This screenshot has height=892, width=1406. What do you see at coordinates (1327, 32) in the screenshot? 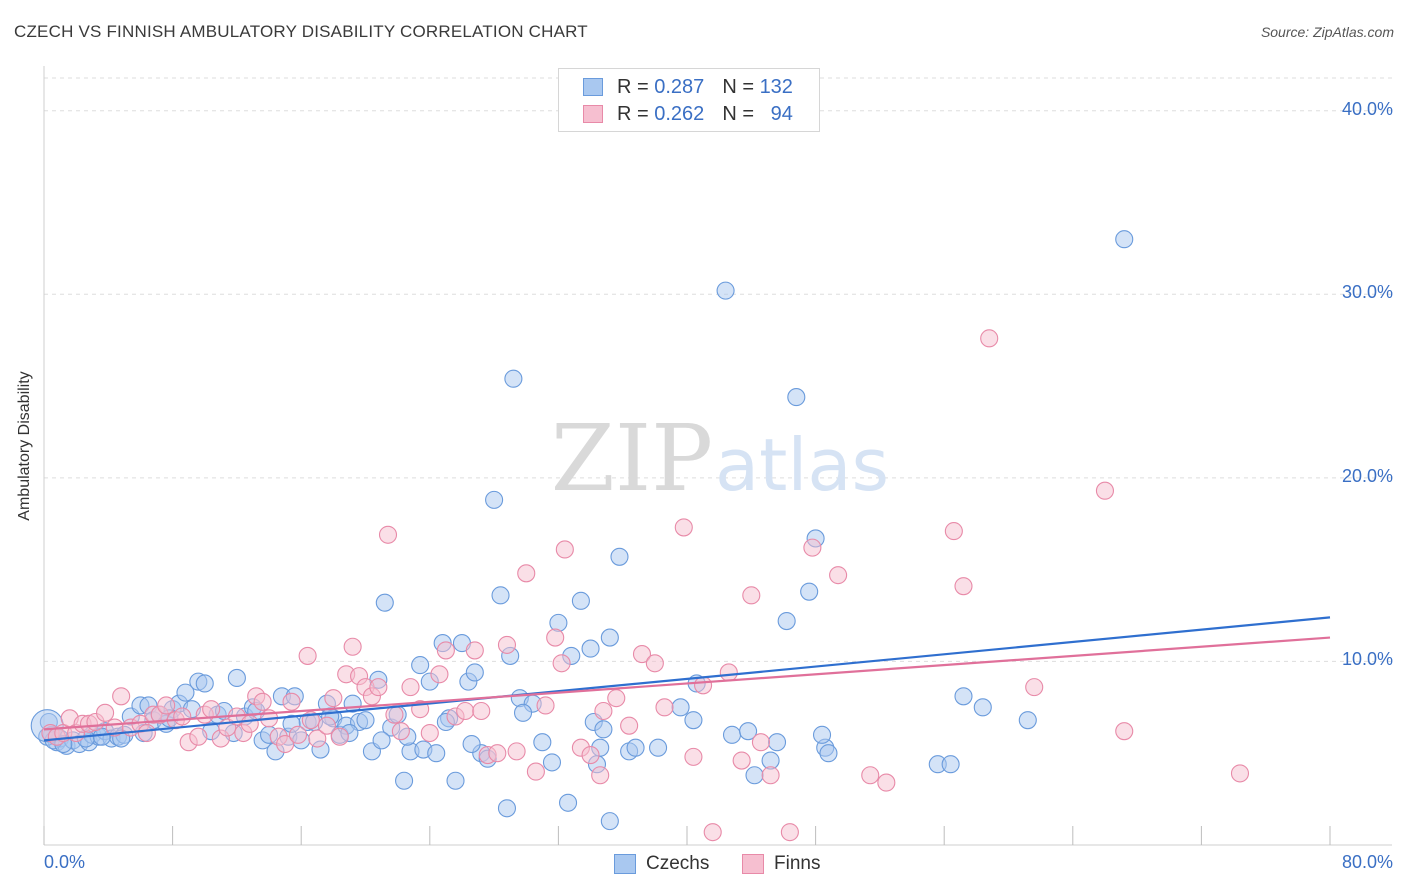
I see `source-label: Source: ZipAtlas.com` at bounding box center [1327, 32].